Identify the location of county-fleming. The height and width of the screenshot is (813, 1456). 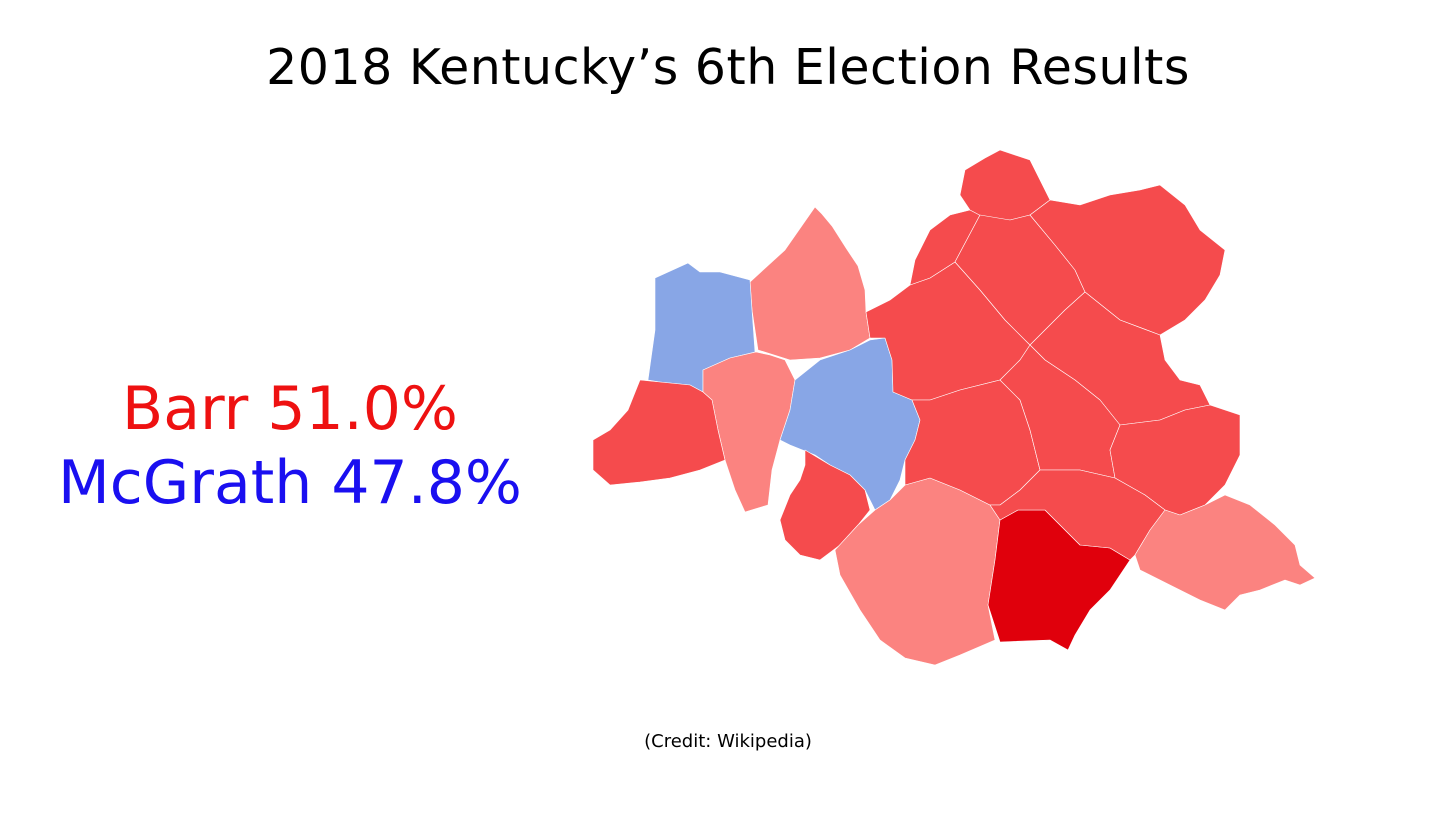
(1127, 260).